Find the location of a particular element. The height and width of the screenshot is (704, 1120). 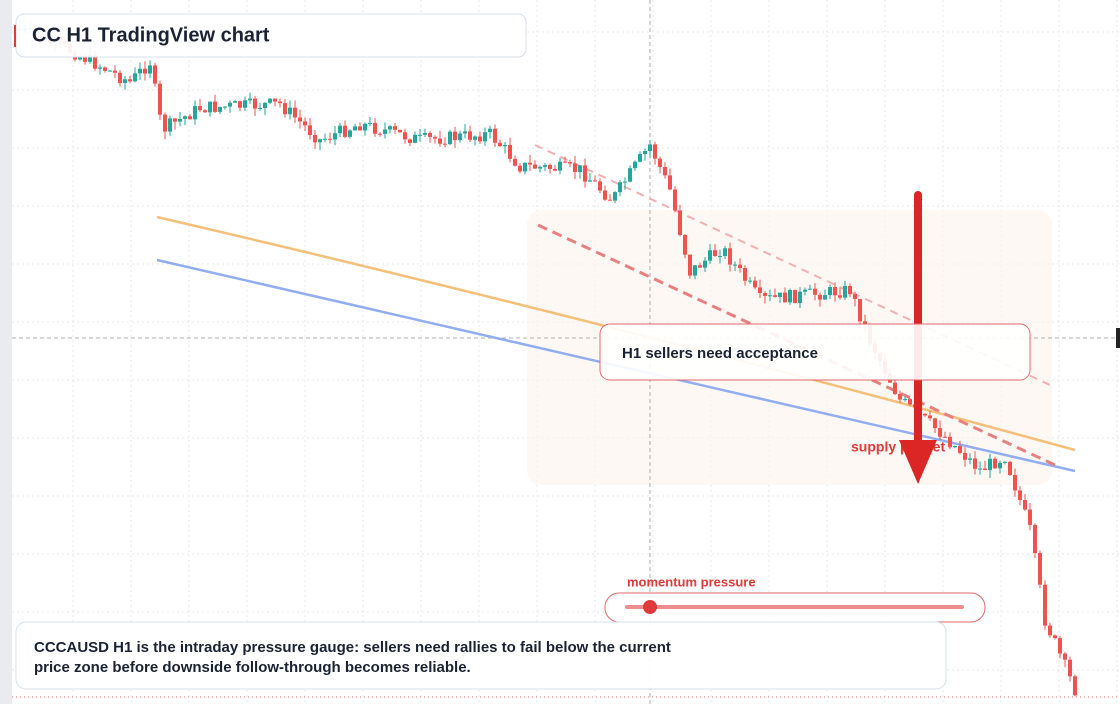

note-box is located at coordinates (815, 352).